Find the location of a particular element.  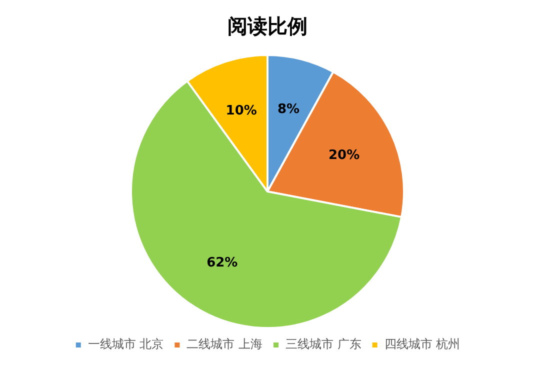

chart-title: 阅读比例 is located at coordinates (268, 26).